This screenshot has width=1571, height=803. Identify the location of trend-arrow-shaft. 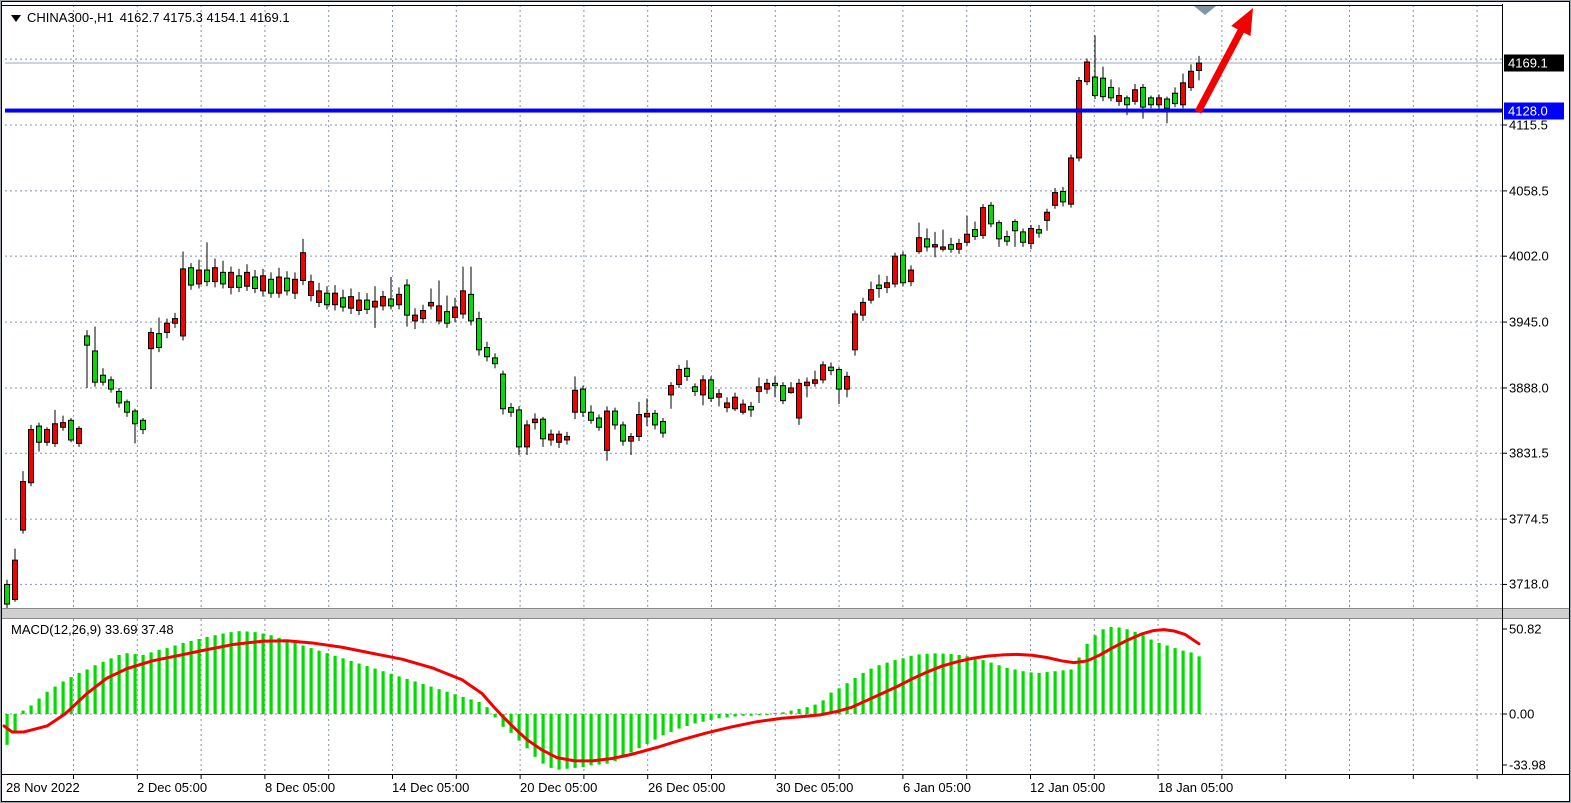
(1220, 69).